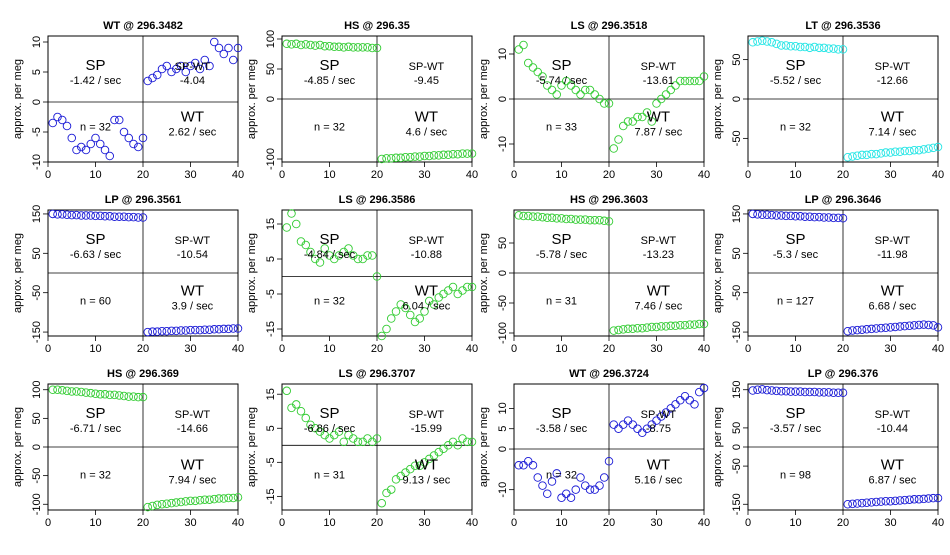 This screenshot has height=555, width=950. I want to click on x-tick-label: 20, so click(843, 175).